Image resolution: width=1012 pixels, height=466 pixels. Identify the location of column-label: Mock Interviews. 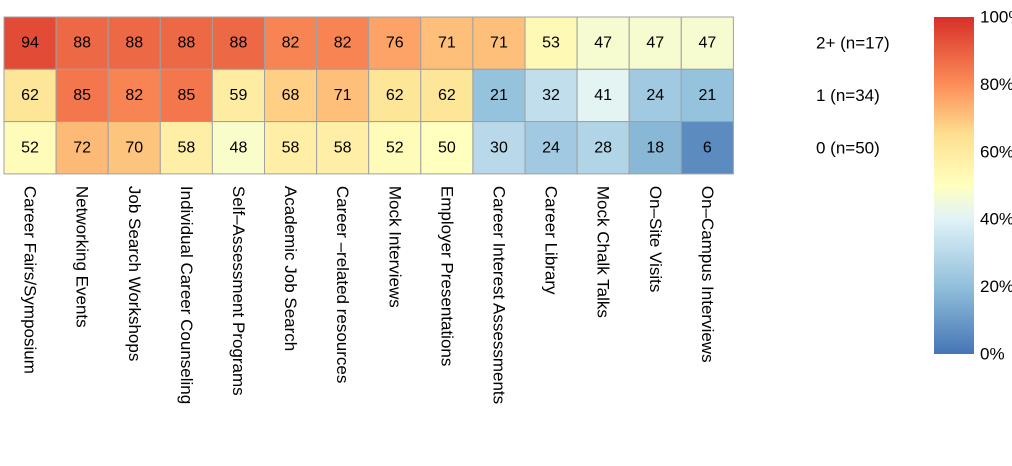
(394, 247).